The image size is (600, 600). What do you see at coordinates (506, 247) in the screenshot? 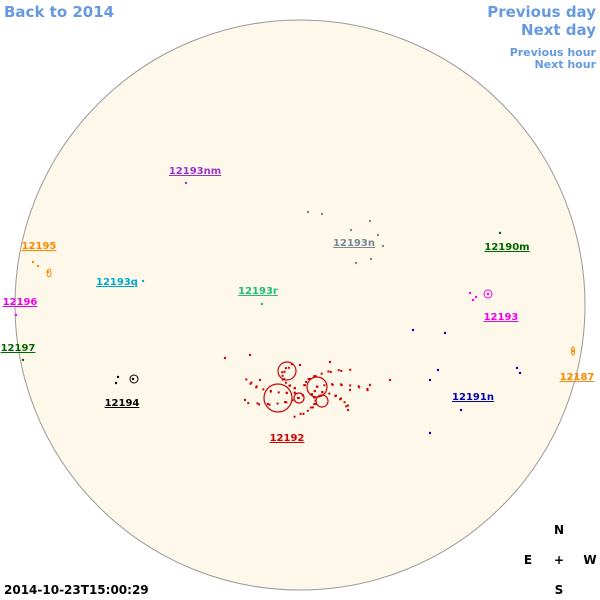
I see `region-label: 12190m` at bounding box center [506, 247].